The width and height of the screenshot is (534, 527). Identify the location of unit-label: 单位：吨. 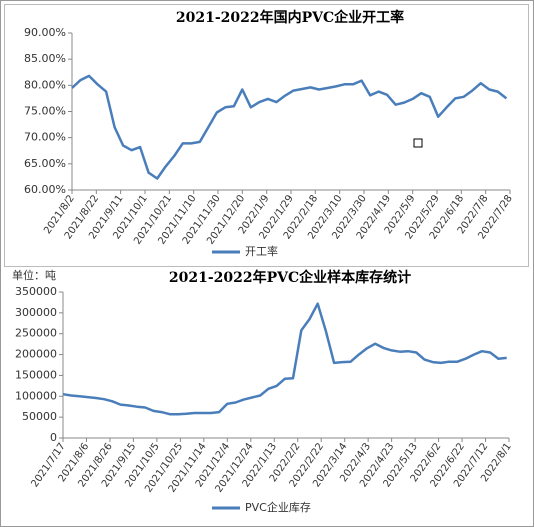
(34, 275).